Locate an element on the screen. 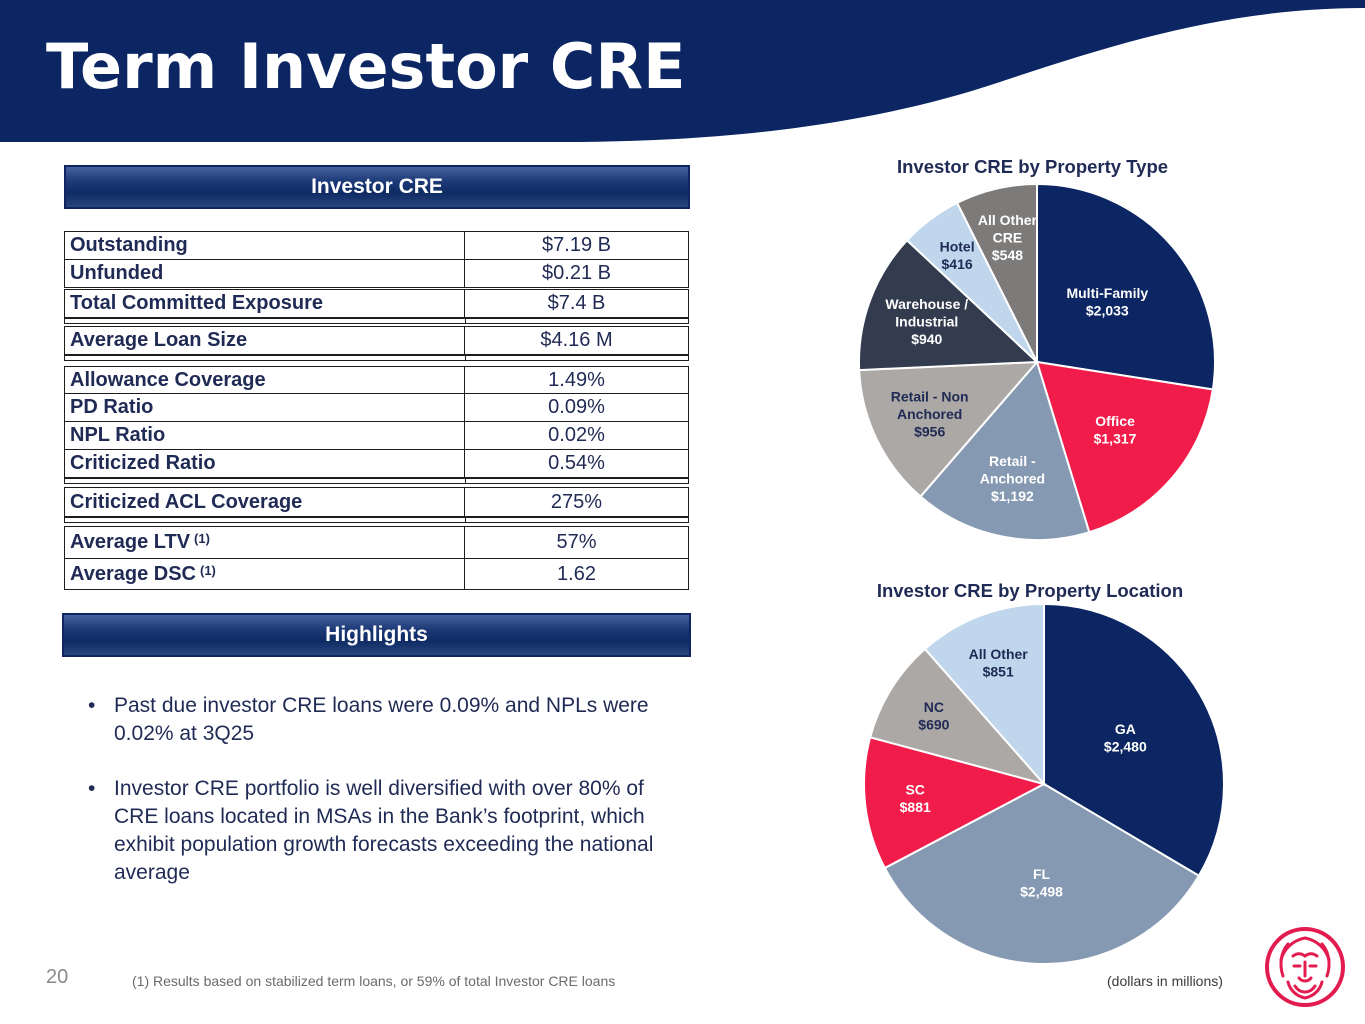 This screenshot has height=1024, width=1365. pie-slice-warehouse-industrial is located at coordinates (949, 305).